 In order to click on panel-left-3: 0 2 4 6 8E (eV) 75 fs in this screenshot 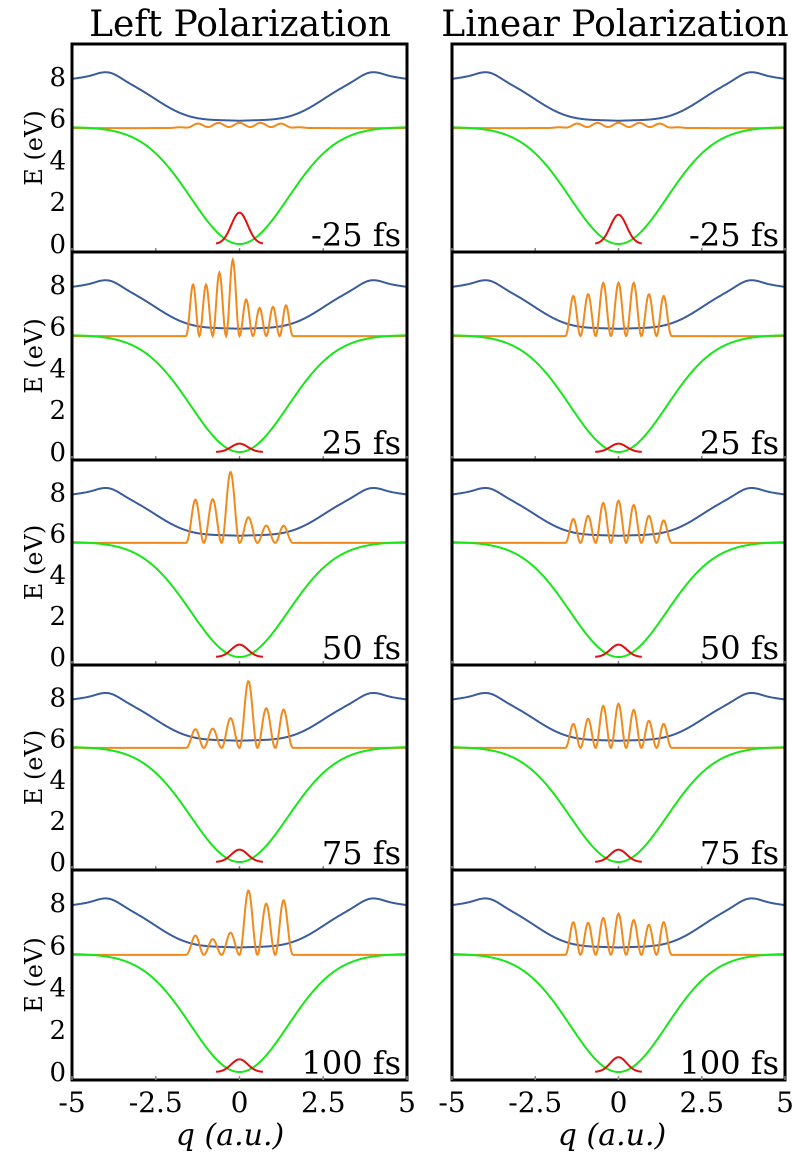, I will do `click(214, 770)`.